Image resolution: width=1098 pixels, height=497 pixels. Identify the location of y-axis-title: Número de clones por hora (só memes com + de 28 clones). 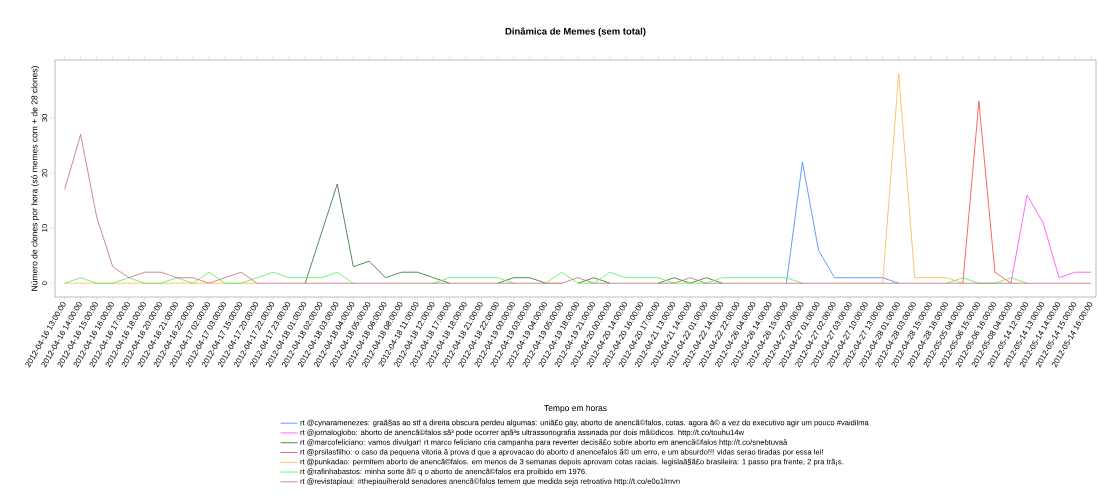
(35, 178).